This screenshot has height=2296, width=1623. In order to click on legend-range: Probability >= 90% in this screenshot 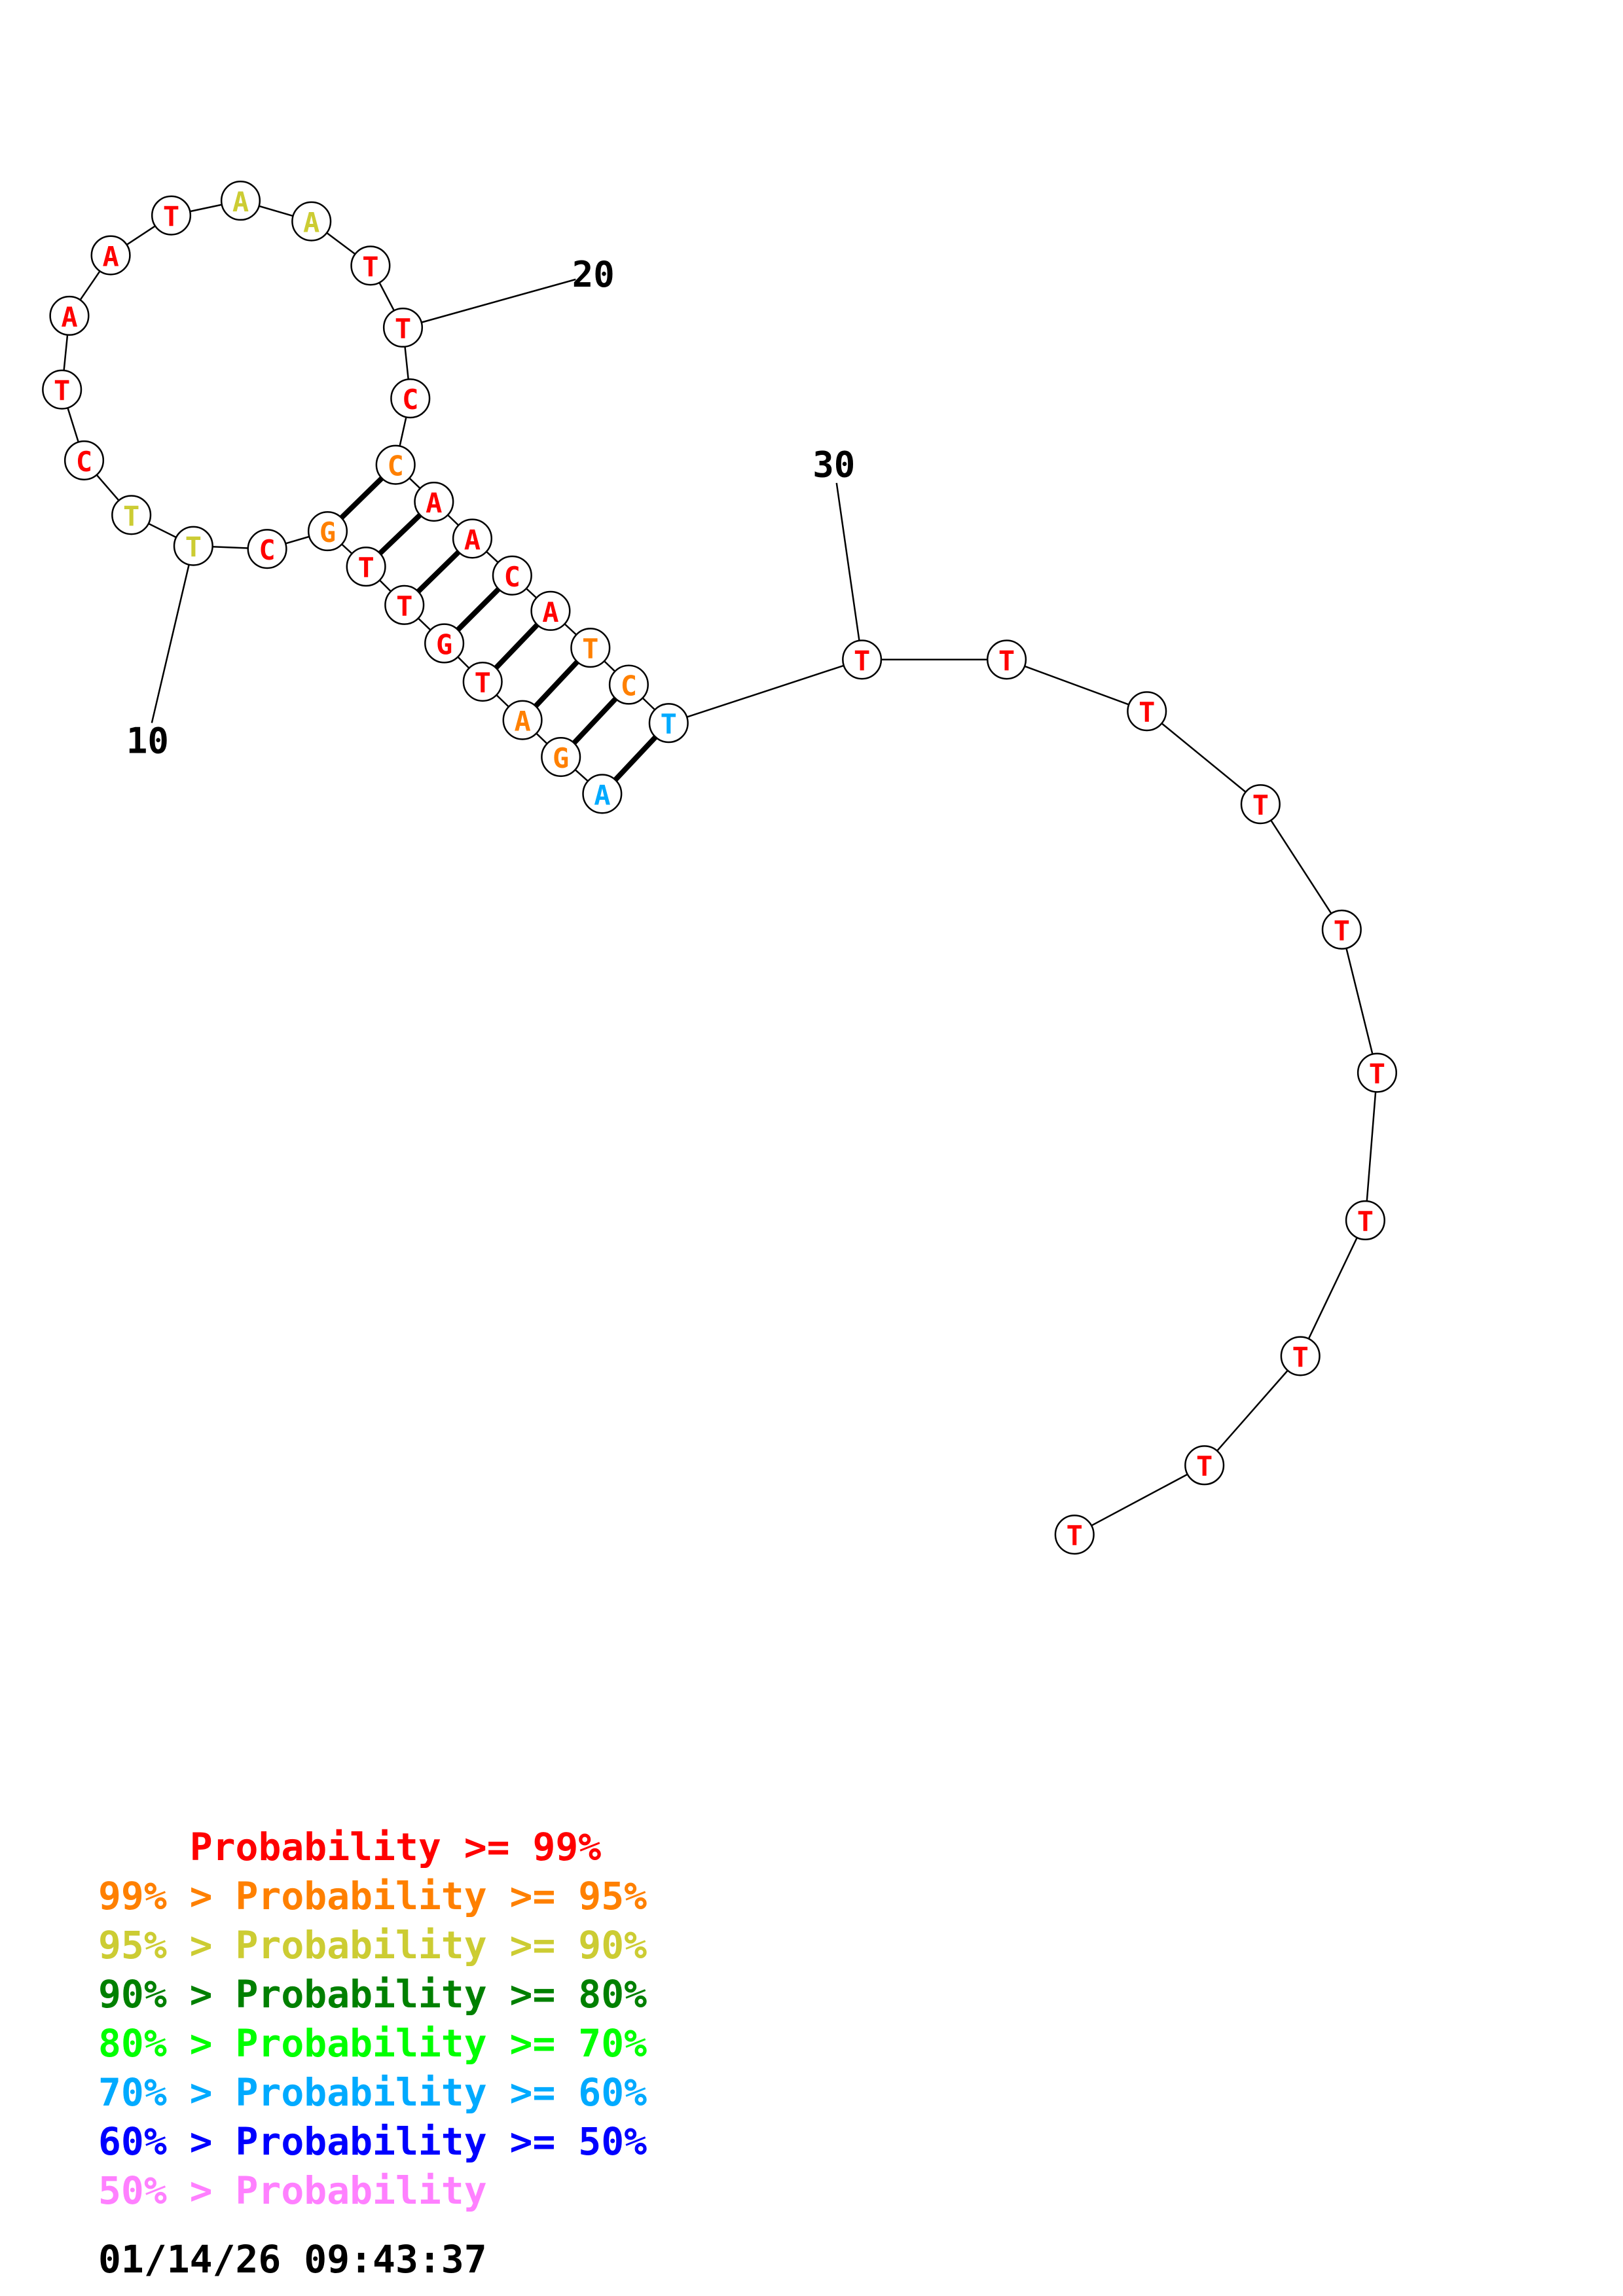, I will do `click(441, 1945)`.